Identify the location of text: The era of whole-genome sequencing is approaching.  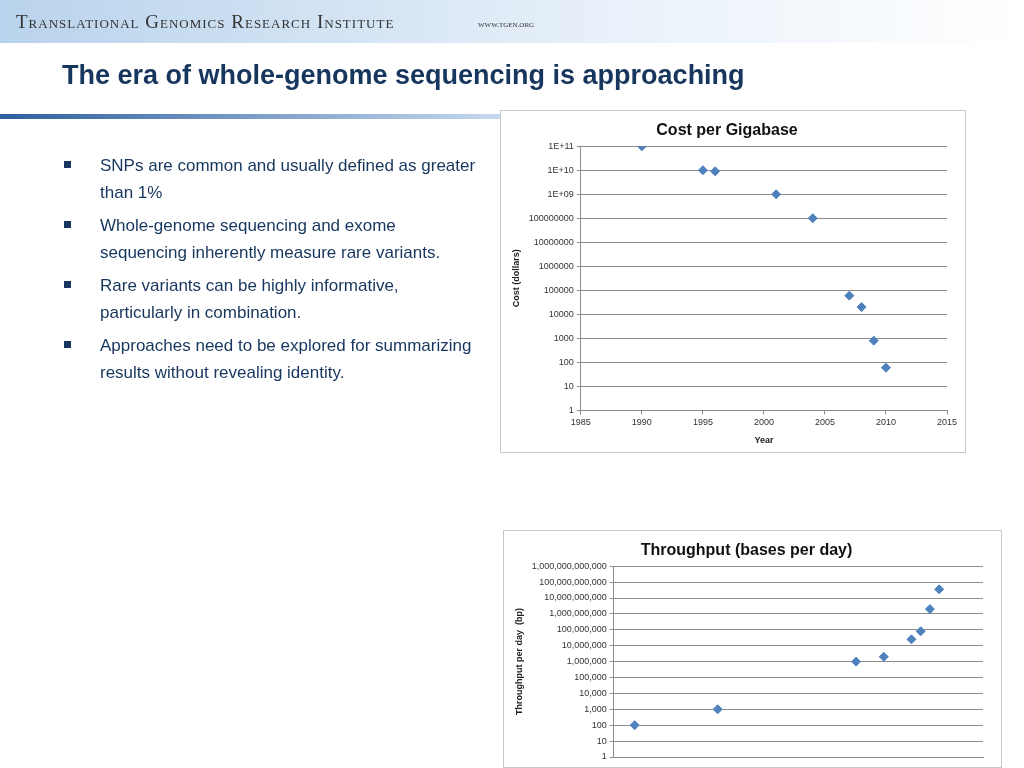
(403, 75).